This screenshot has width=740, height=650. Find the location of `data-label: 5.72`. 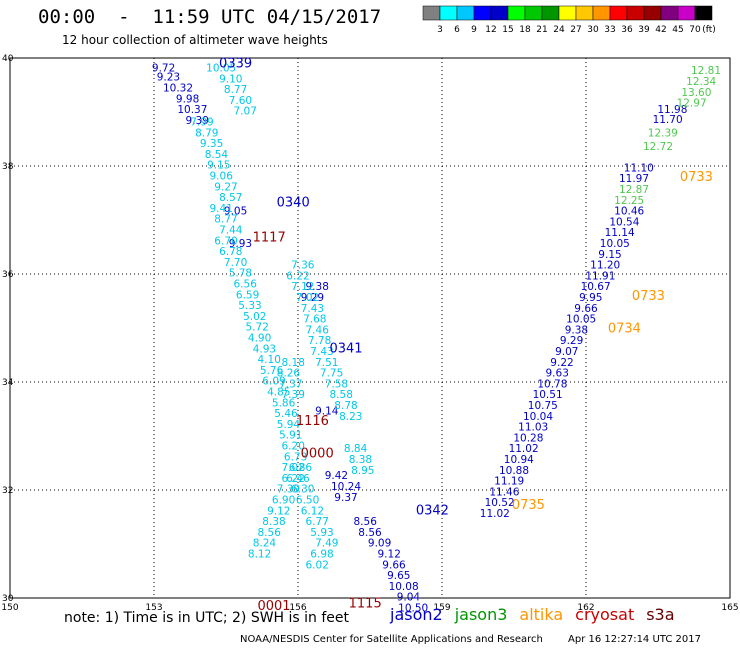

data-label: 5.72 is located at coordinates (257, 328).